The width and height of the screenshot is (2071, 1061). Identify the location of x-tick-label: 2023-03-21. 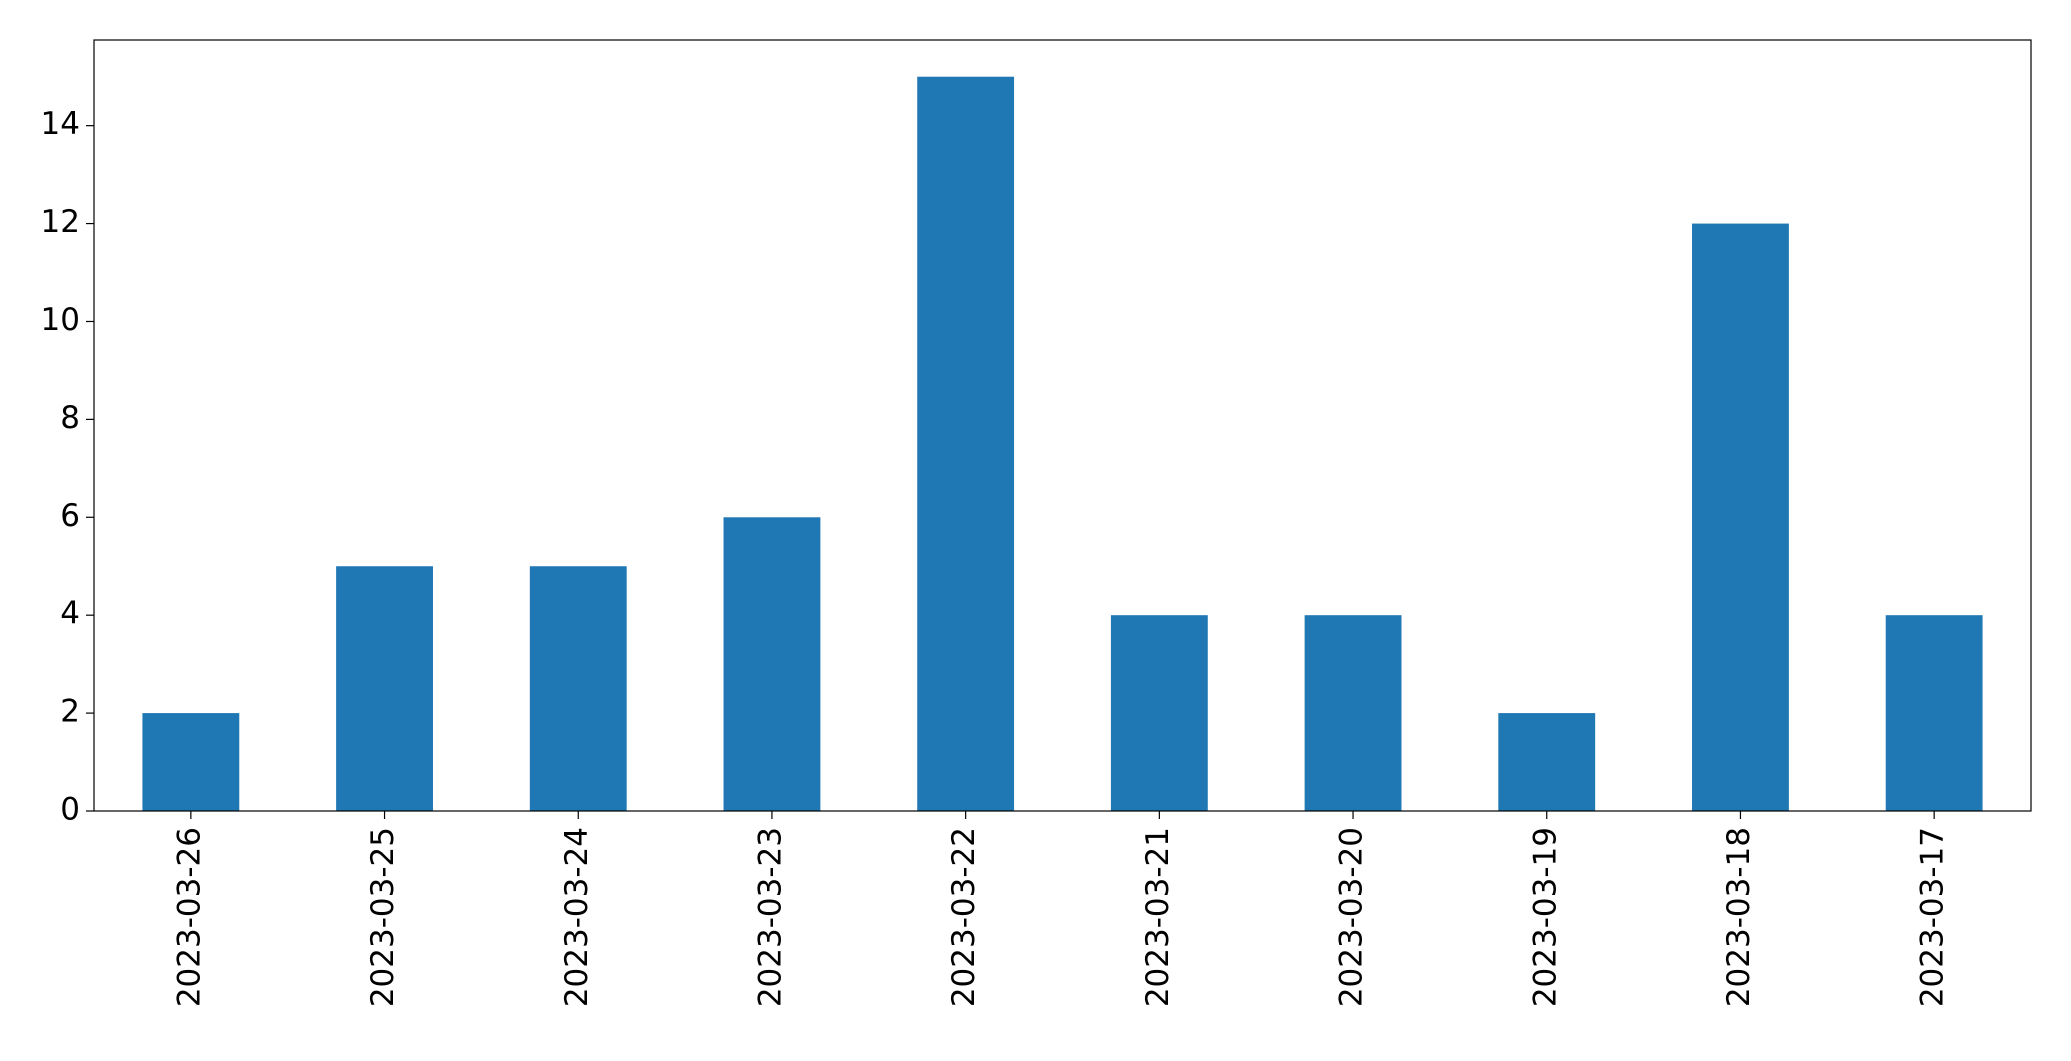
(1158, 917).